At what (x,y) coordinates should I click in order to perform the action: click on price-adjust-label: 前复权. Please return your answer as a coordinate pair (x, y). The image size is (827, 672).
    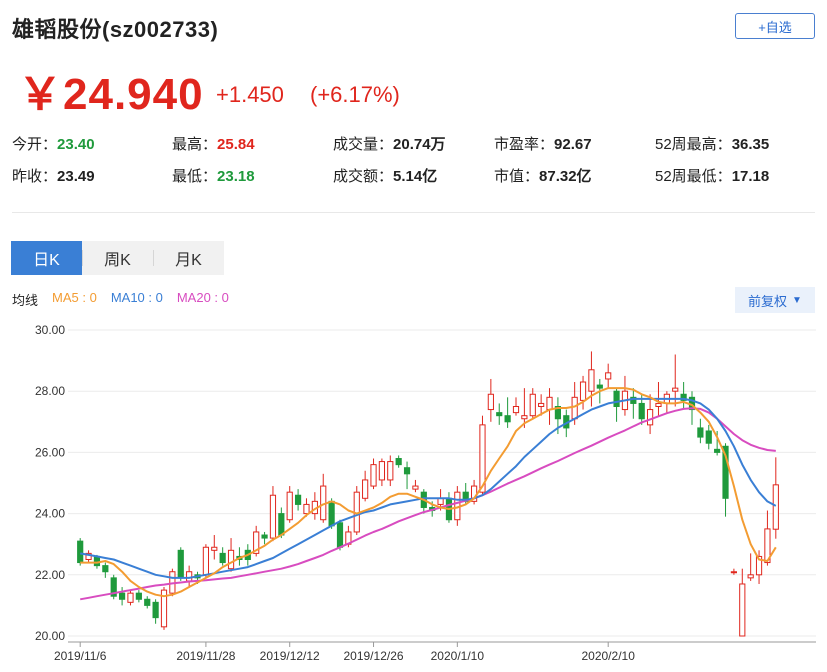
    Looking at the image, I should click on (768, 301).